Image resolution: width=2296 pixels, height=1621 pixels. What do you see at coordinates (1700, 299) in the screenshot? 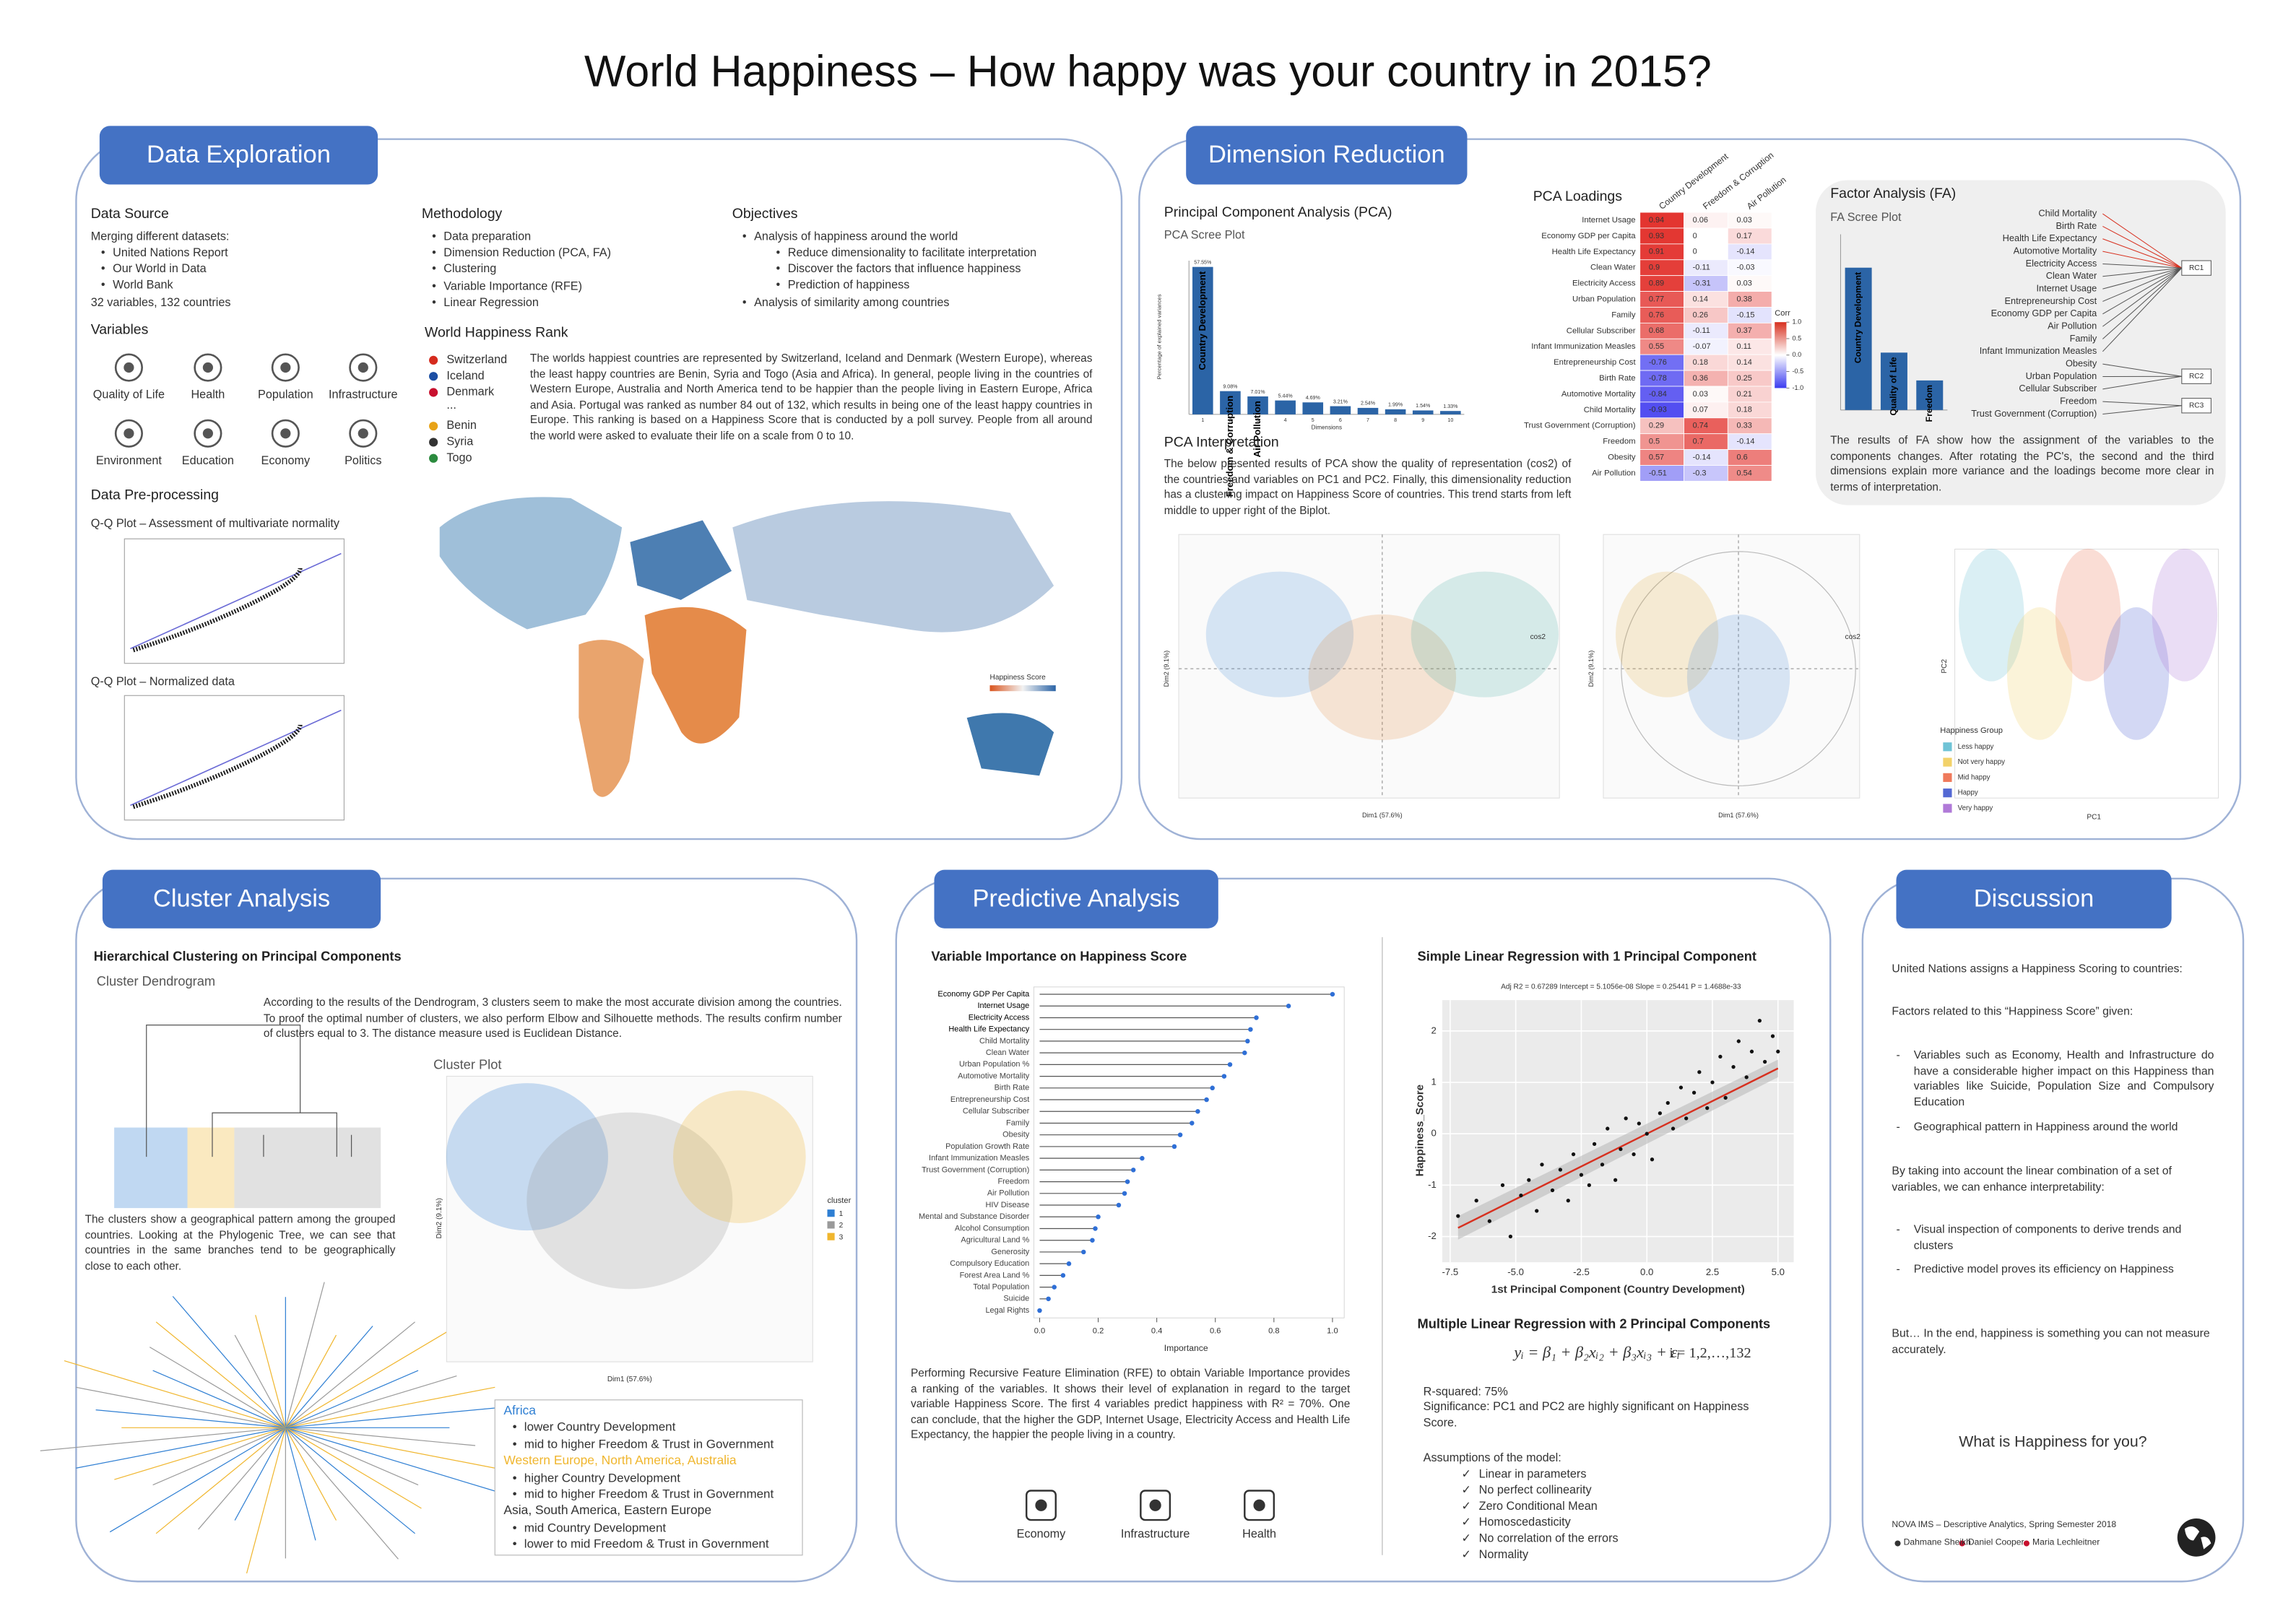
I see `cell-label: 0.14` at bounding box center [1700, 299].